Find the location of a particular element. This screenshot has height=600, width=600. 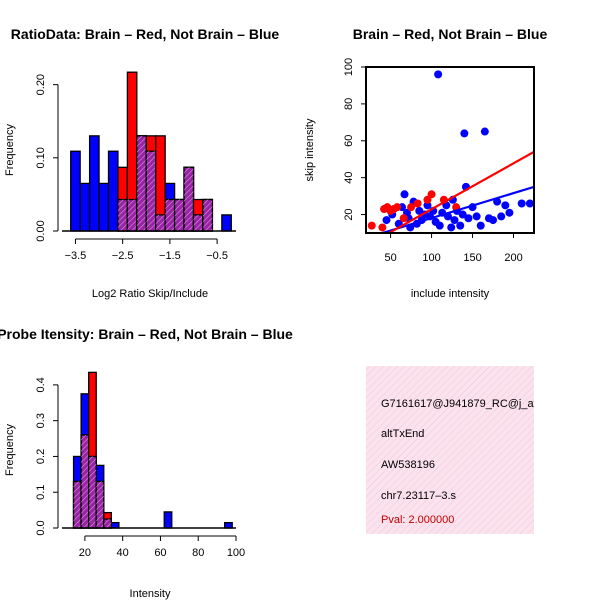

info-hatch is located at coordinates (450, 450).